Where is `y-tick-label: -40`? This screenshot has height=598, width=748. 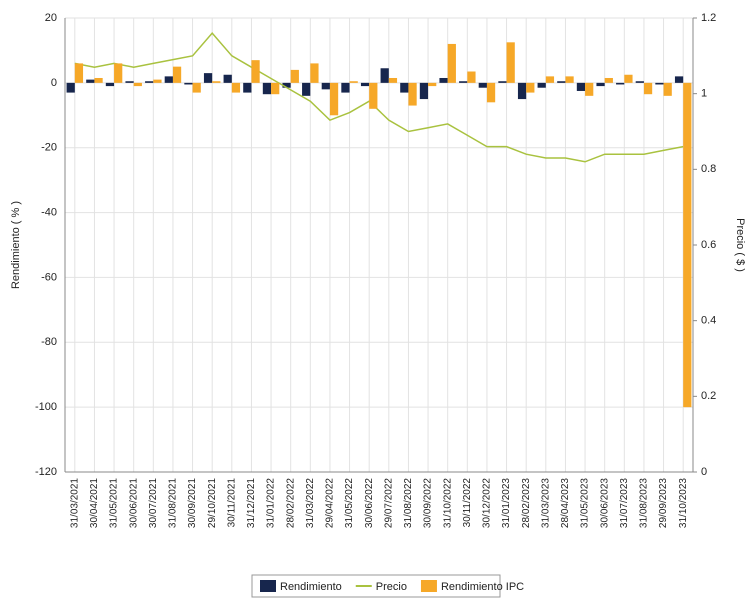 y-tick-label: -40 is located at coordinates (49, 212).